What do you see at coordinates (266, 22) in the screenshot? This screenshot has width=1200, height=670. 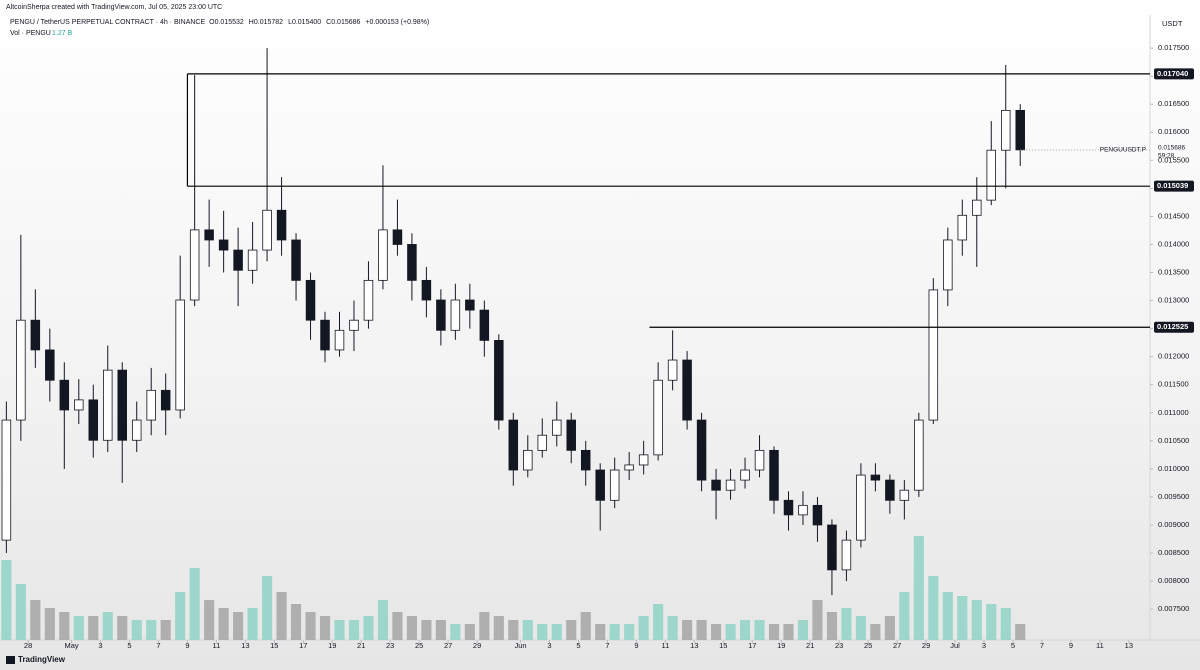 I see `ohlc-legend: H0.015782` at bounding box center [266, 22].